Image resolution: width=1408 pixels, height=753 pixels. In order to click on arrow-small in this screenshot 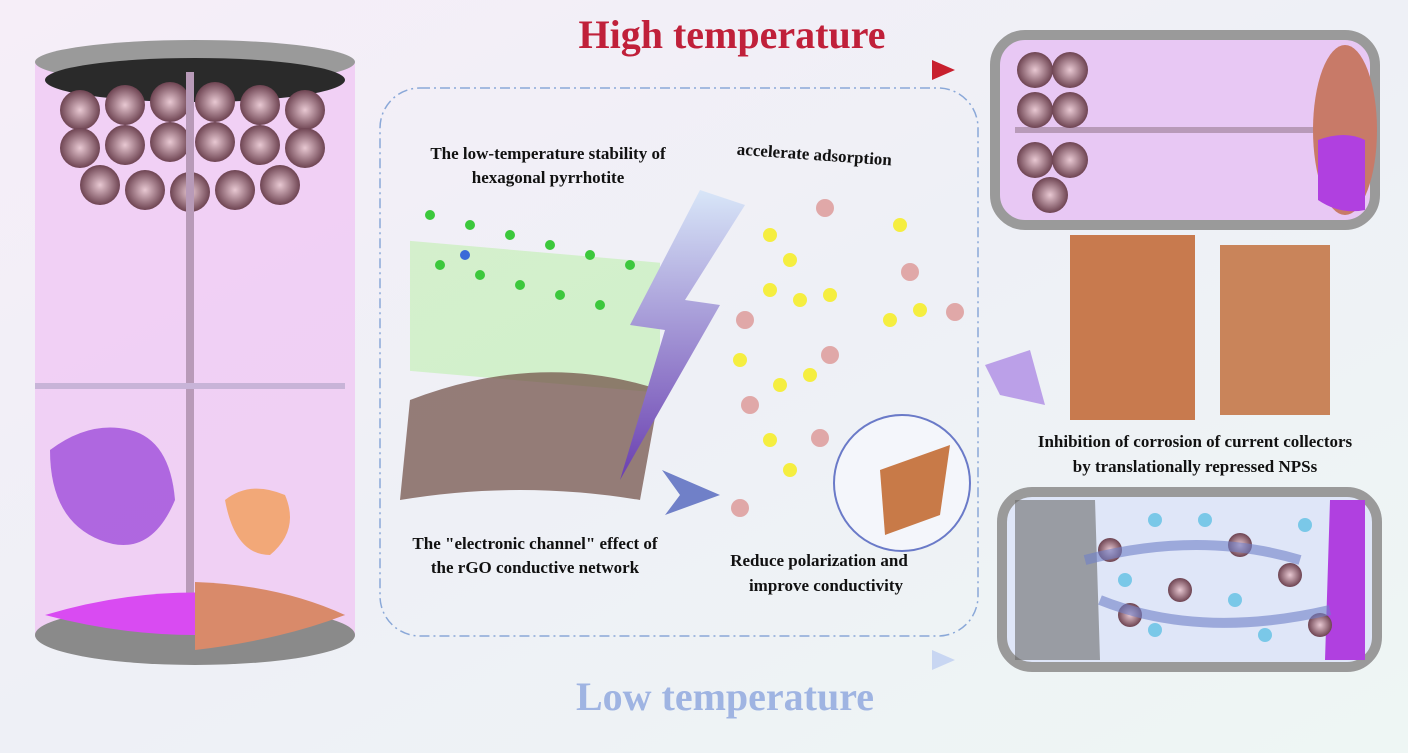, I will do `click(691, 492)`.